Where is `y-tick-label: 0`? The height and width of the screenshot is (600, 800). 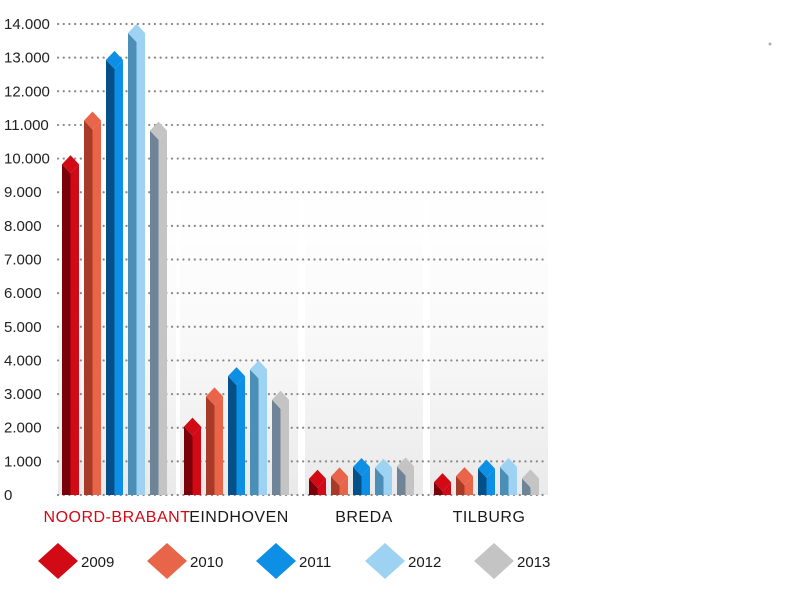
y-tick-label: 0 is located at coordinates (8, 495).